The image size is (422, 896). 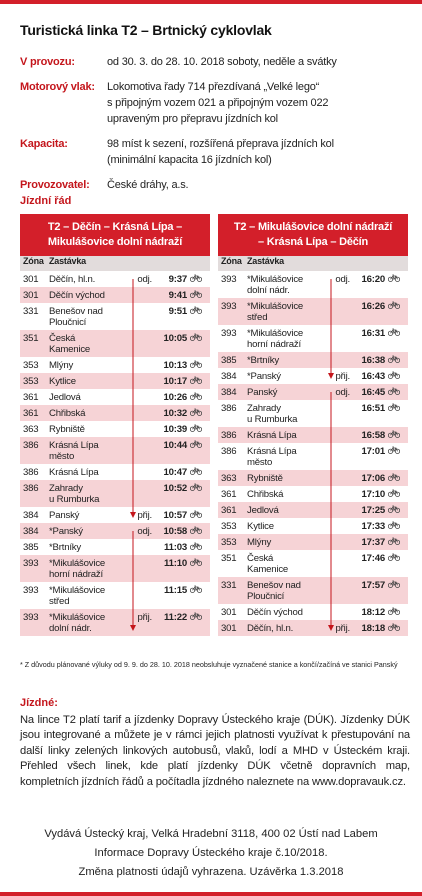 I want to click on station: Panský, so click(x=64, y=515).